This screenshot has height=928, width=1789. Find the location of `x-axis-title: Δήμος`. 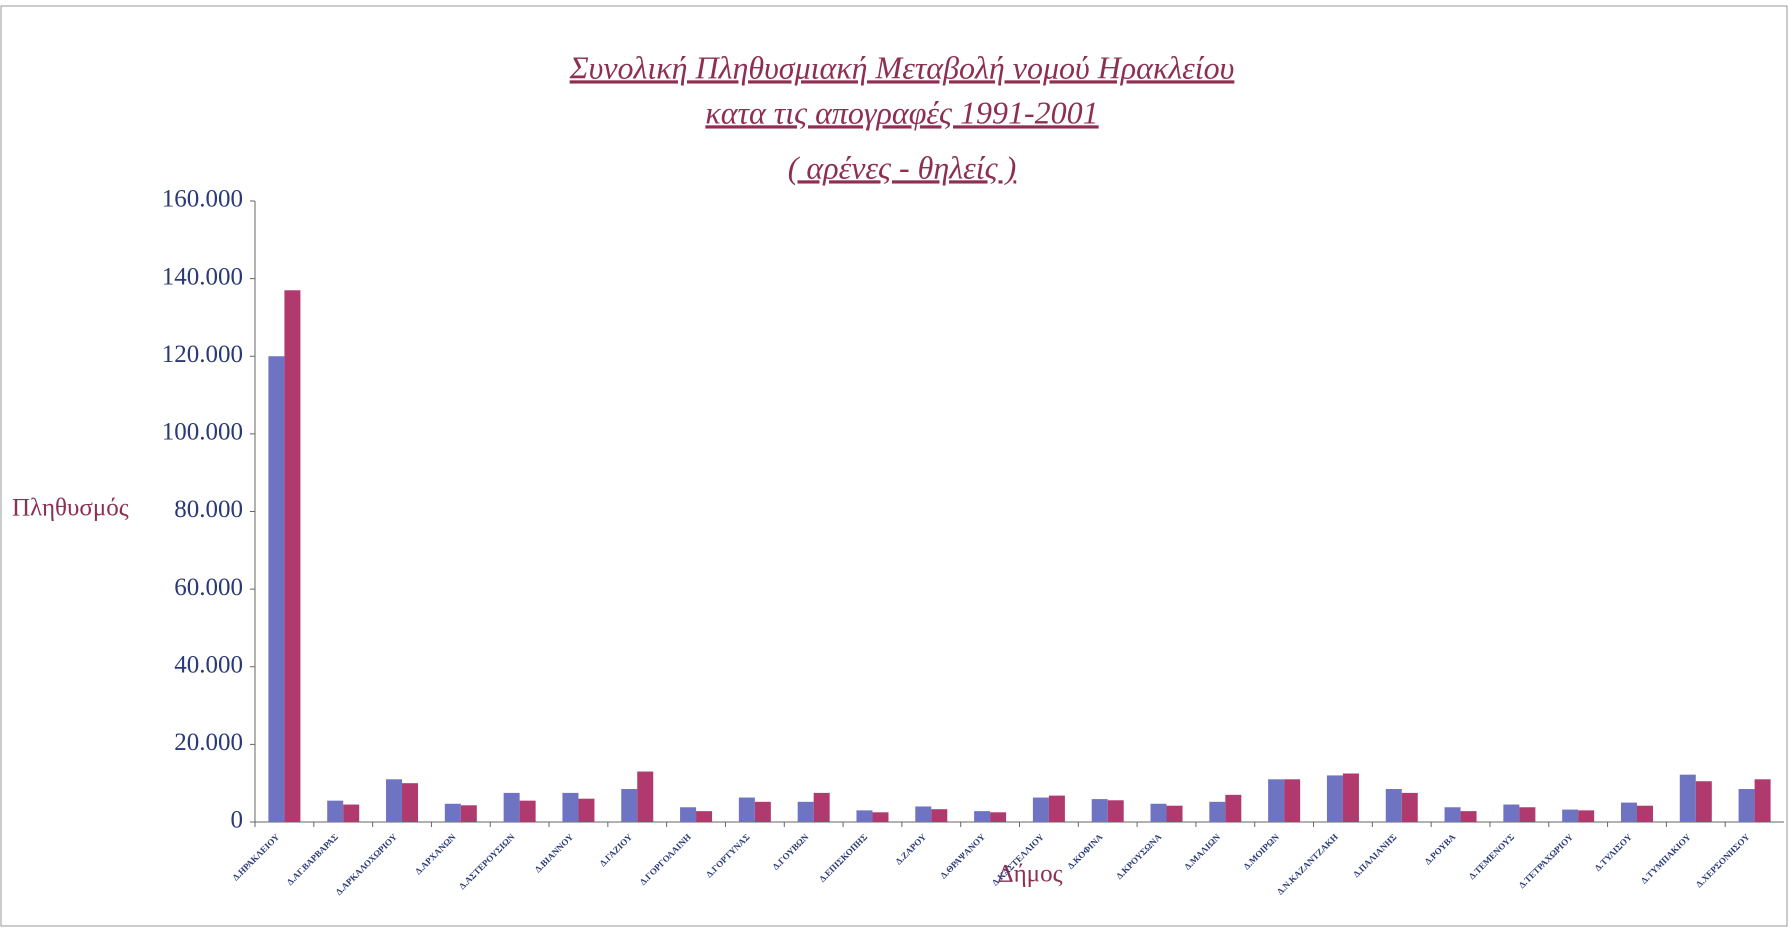

x-axis-title: Δήμος is located at coordinates (1030, 874).